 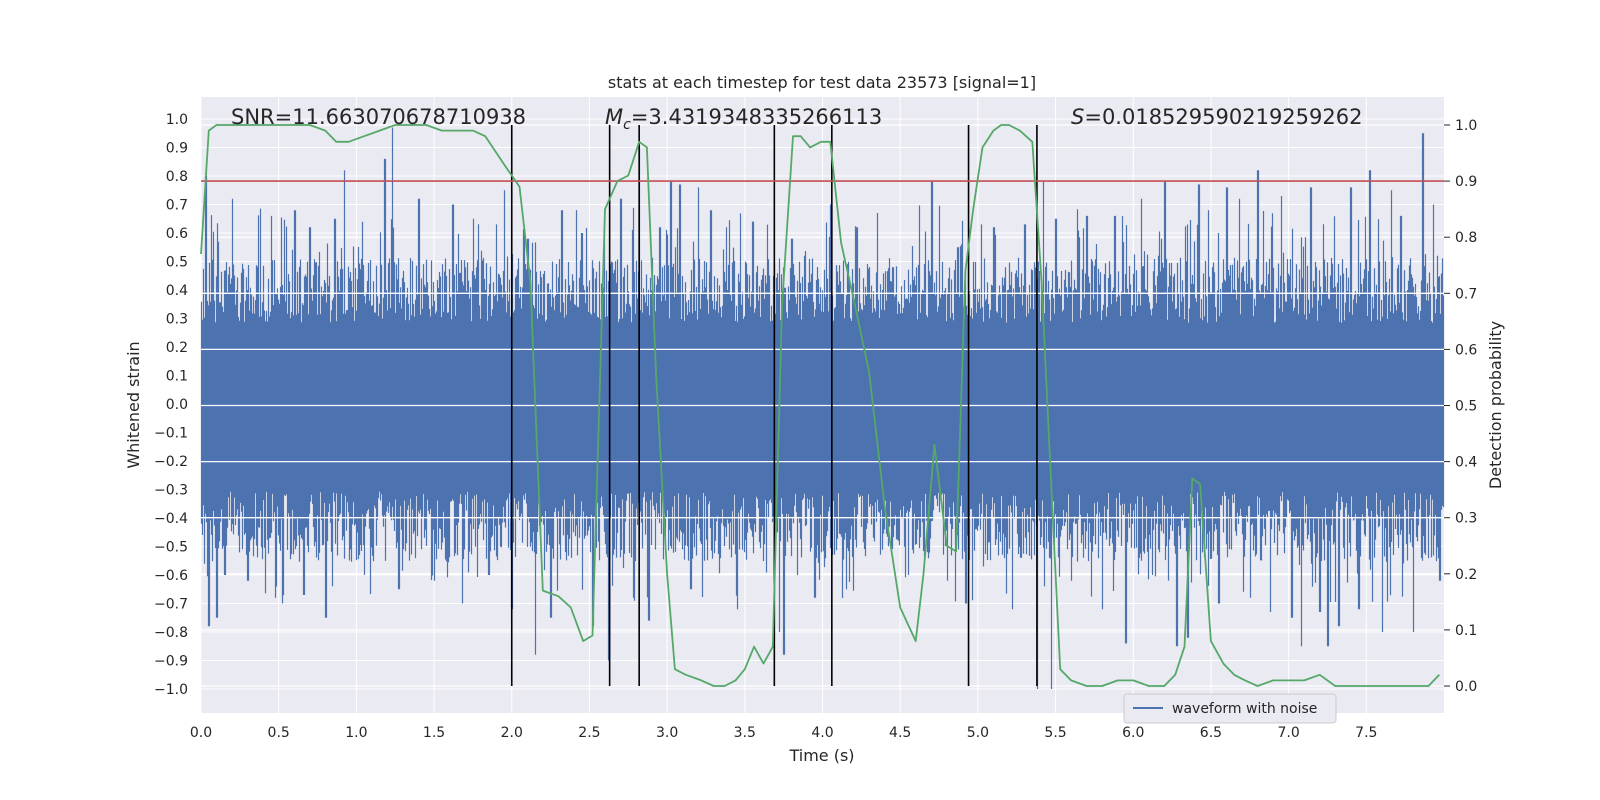 I want to click on y-tick-label: 0.1, so click(x=177, y=377).